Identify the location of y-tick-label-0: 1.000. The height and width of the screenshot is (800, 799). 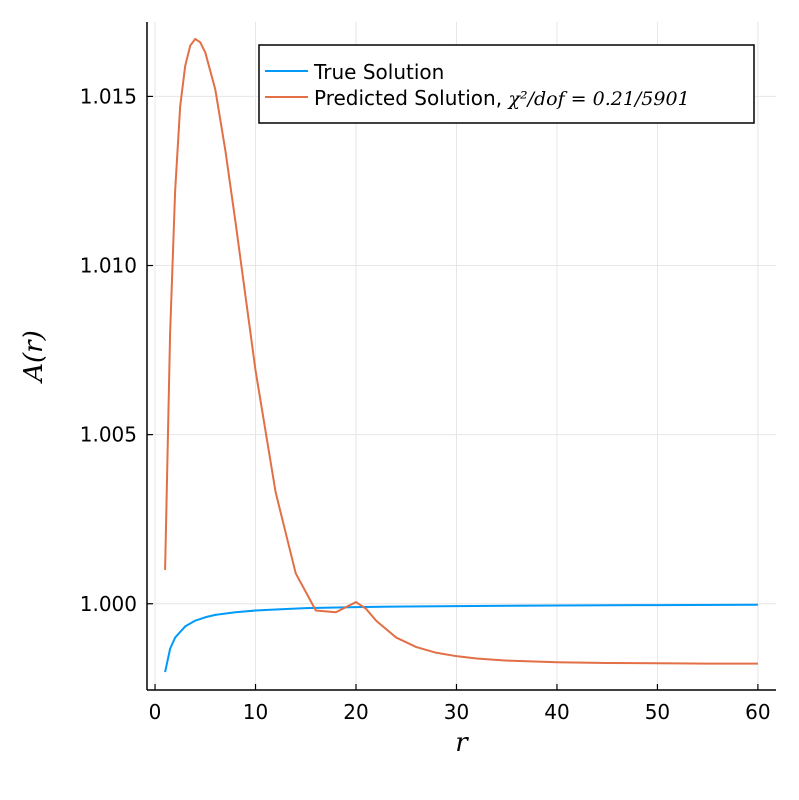
(108, 604).